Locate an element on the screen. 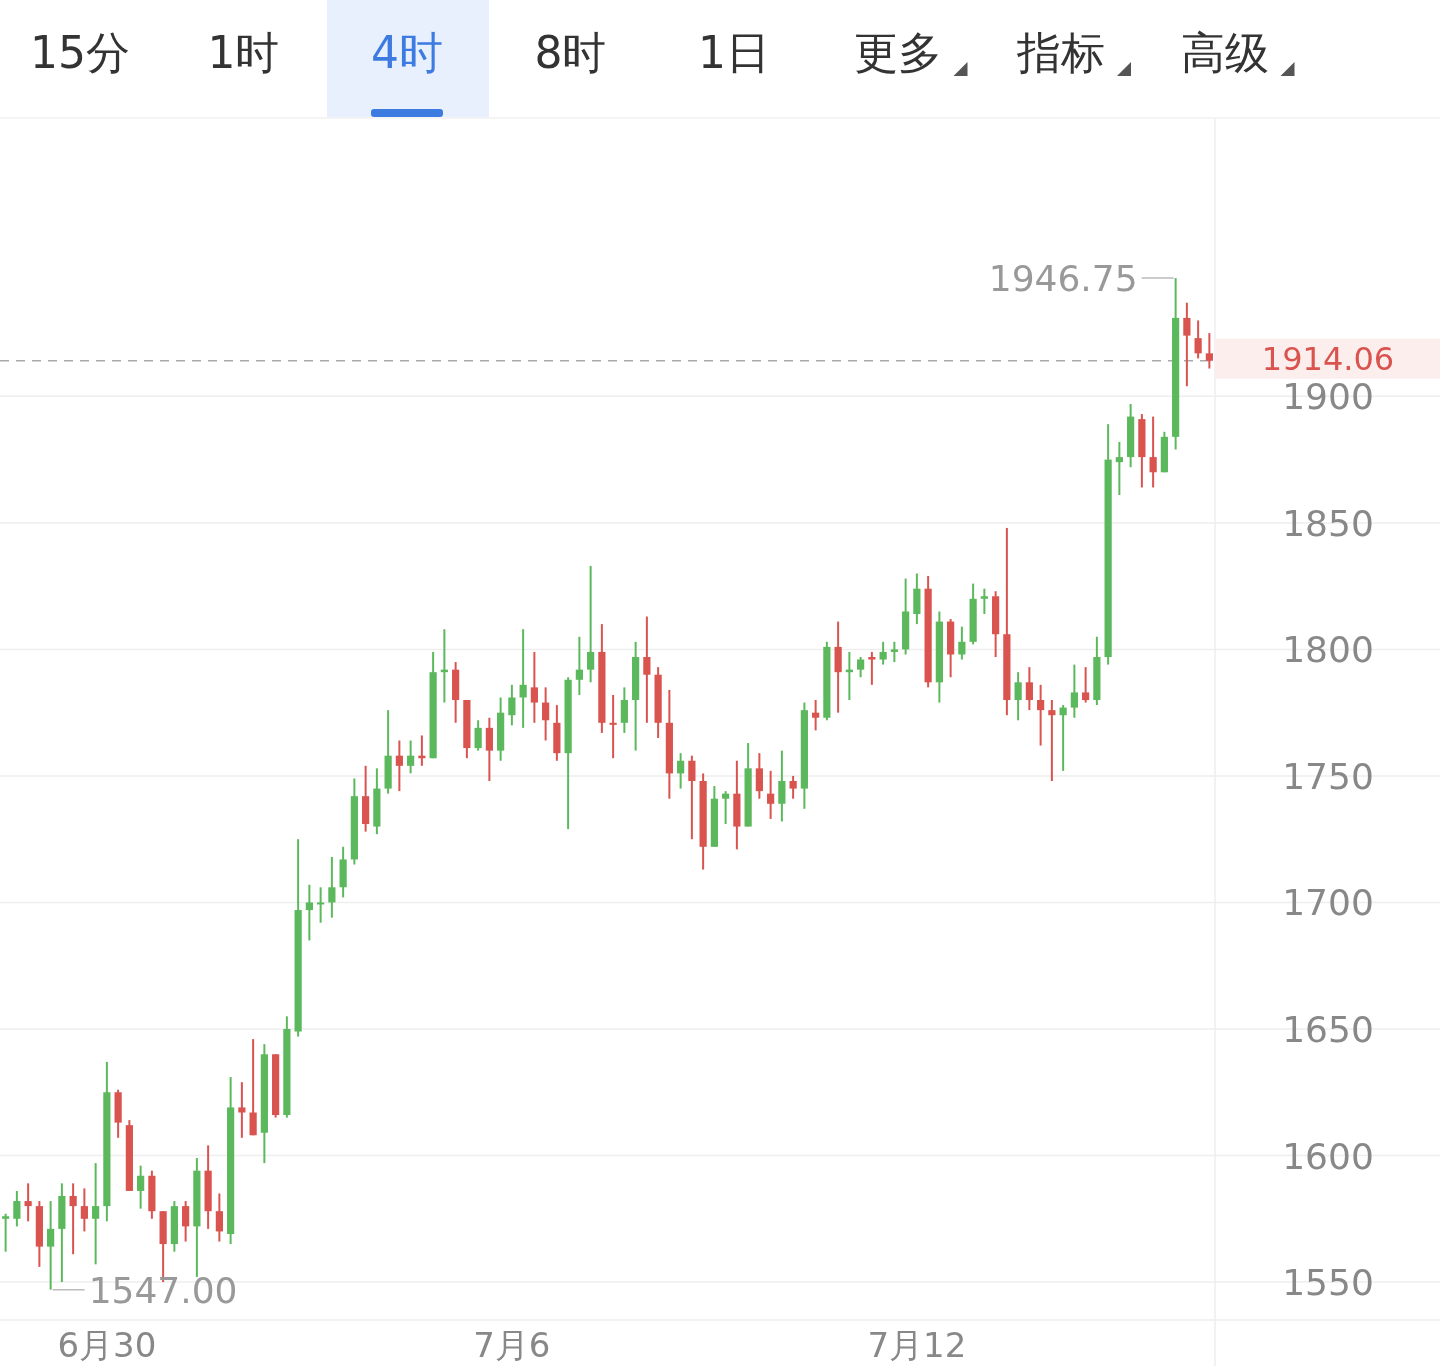 The height and width of the screenshot is (1366, 1440). text: 指标 is located at coordinates (1060, 52).